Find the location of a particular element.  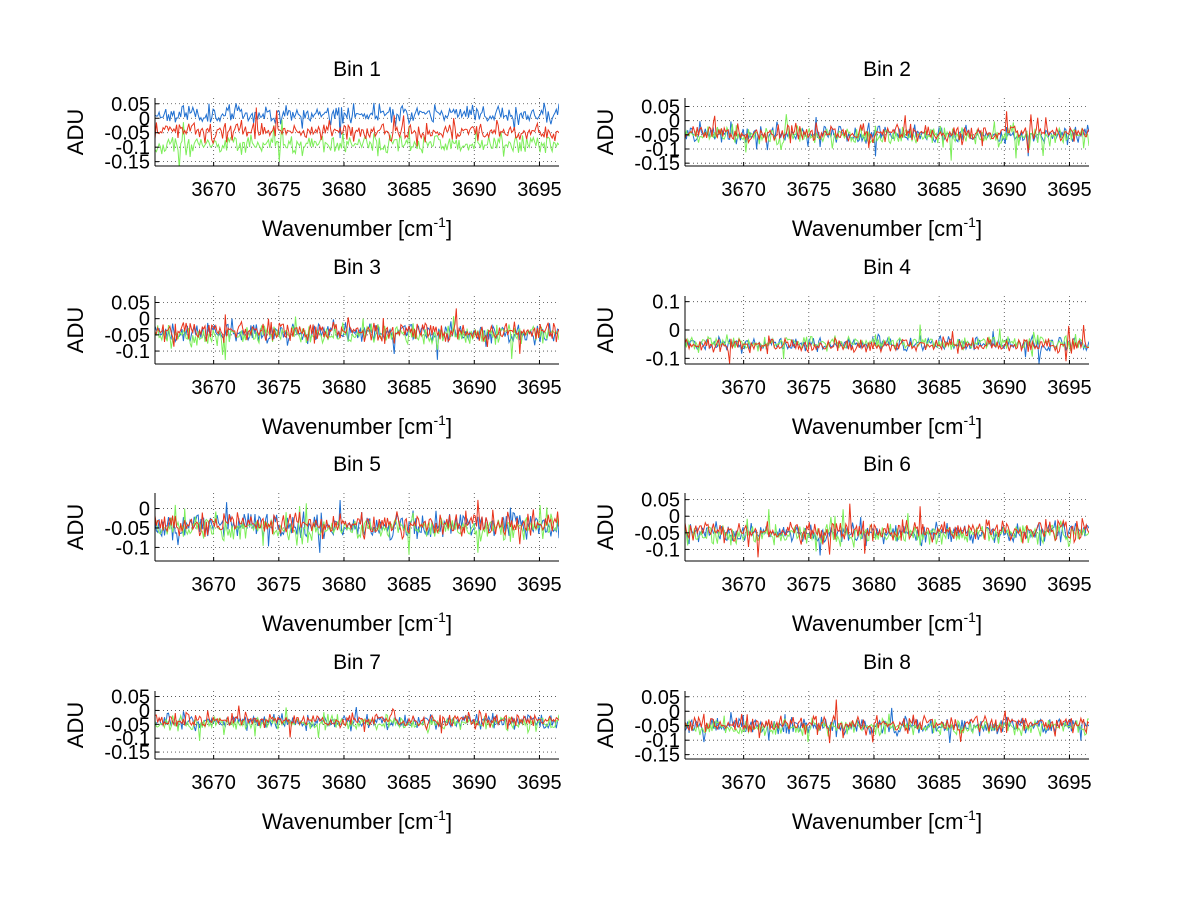

y-tick-label: 0.1 is located at coordinates (666, 303).